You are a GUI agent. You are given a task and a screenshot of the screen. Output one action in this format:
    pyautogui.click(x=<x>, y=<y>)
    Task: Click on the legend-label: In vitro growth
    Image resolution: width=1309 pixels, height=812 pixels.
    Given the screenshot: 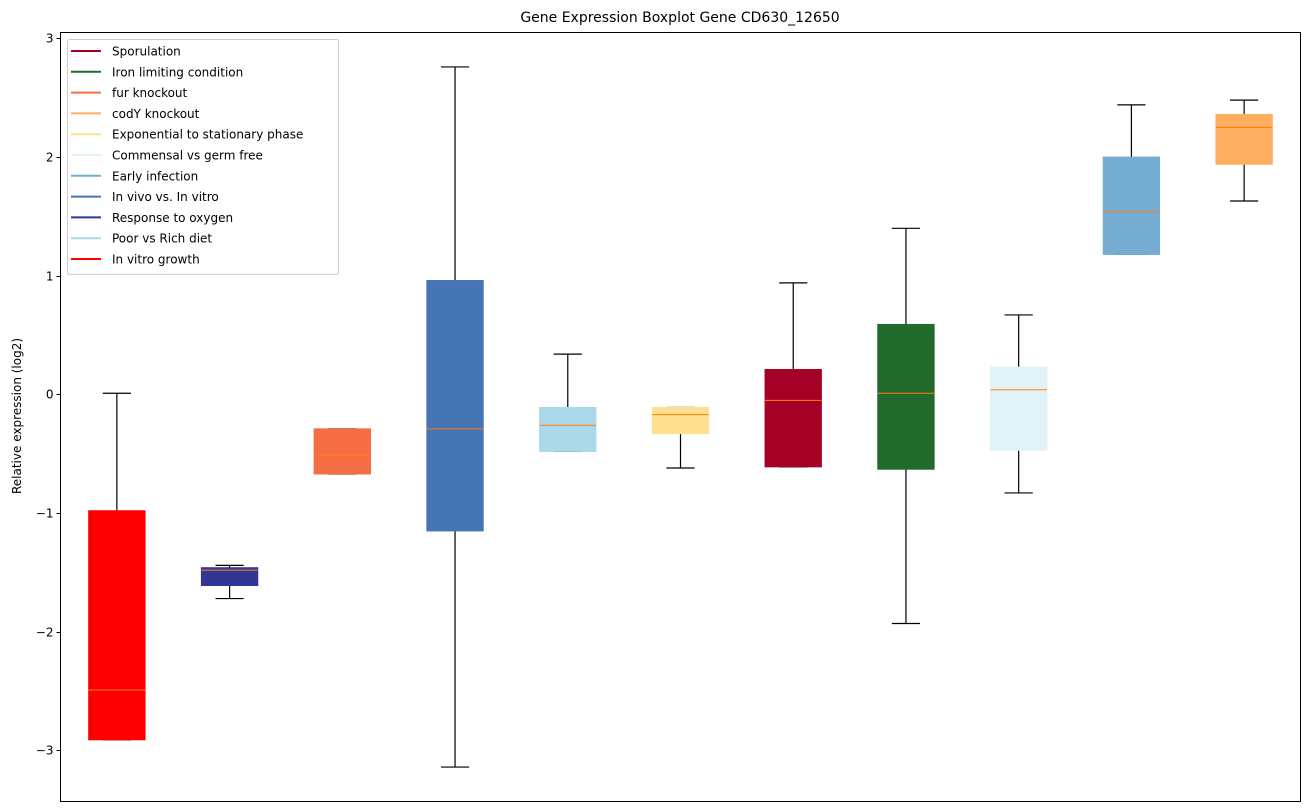 What is the action you would take?
    pyautogui.click(x=156, y=260)
    